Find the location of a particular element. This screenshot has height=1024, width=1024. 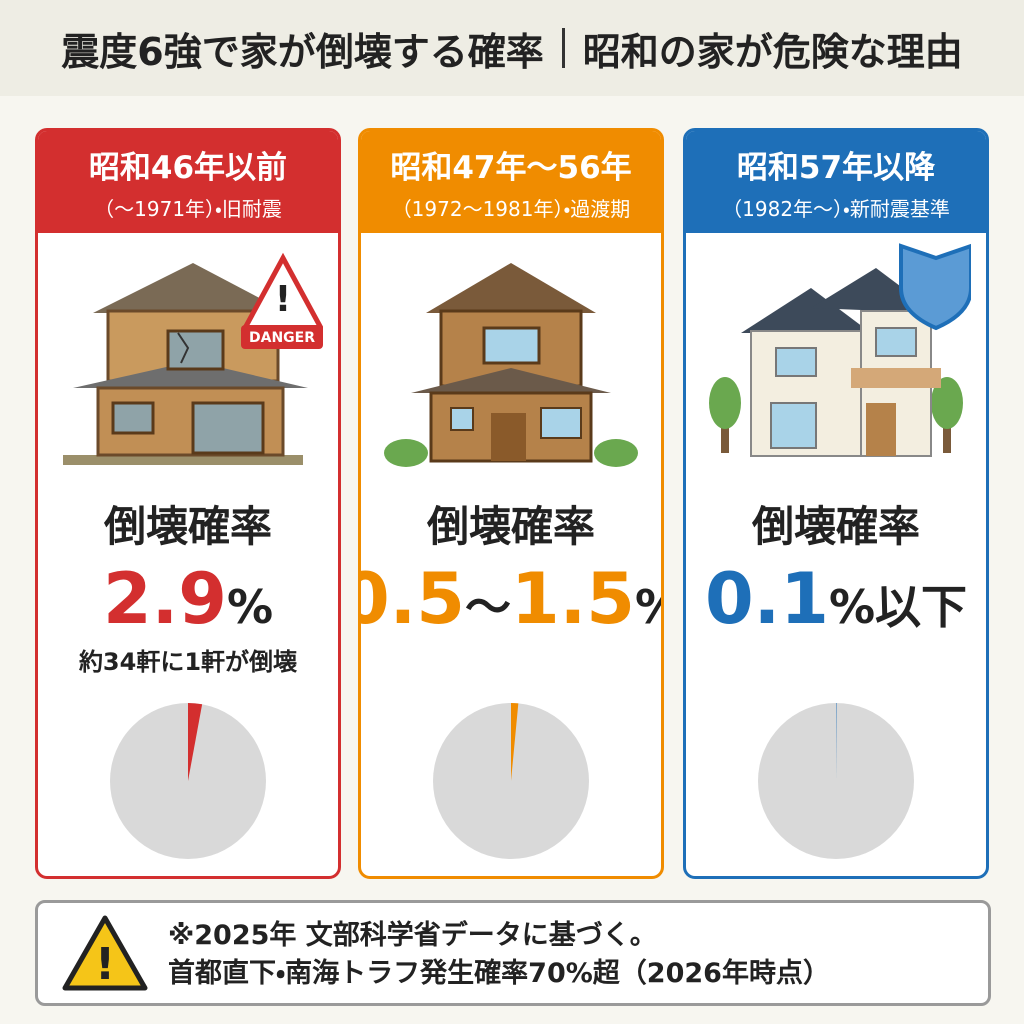

rate-value: 0.1 is located at coordinates (766, 599).